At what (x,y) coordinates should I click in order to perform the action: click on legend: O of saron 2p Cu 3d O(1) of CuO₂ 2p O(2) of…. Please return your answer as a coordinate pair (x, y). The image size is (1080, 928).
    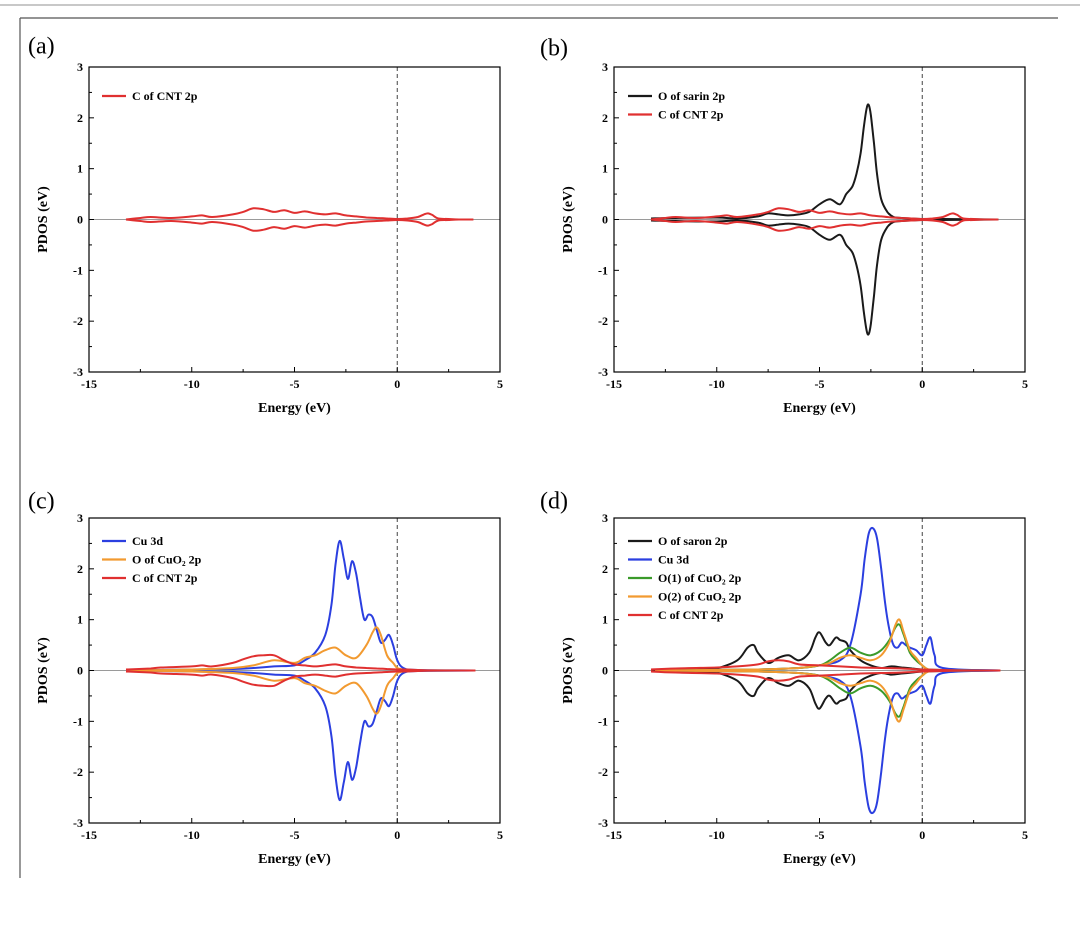
    Looking at the image, I should click on (685, 578).